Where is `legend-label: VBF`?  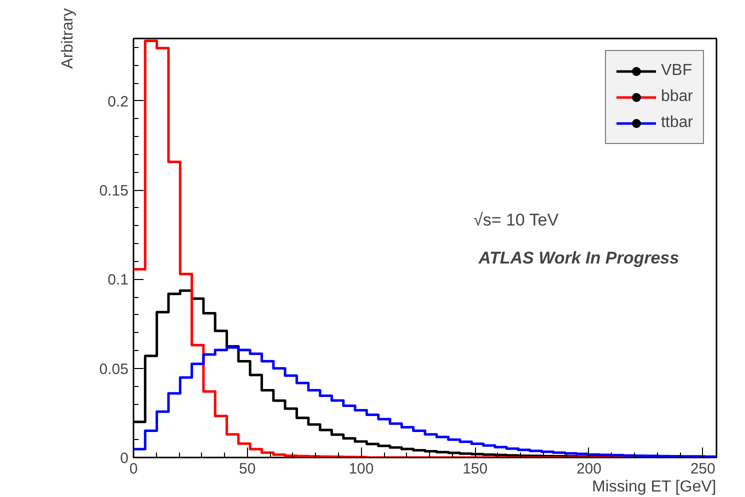 legend-label: VBF is located at coordinates (676, 71).